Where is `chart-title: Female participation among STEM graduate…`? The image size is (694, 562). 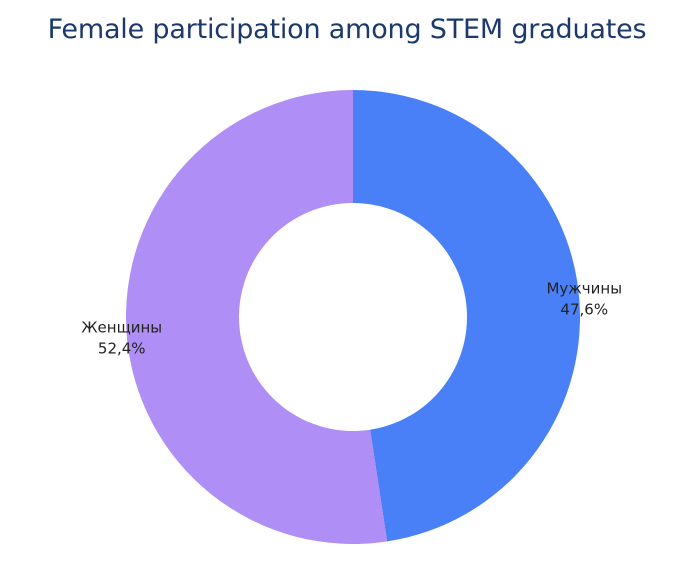 chart-title: Female participation among STEM graduate… is located at coordinates (347, 29).